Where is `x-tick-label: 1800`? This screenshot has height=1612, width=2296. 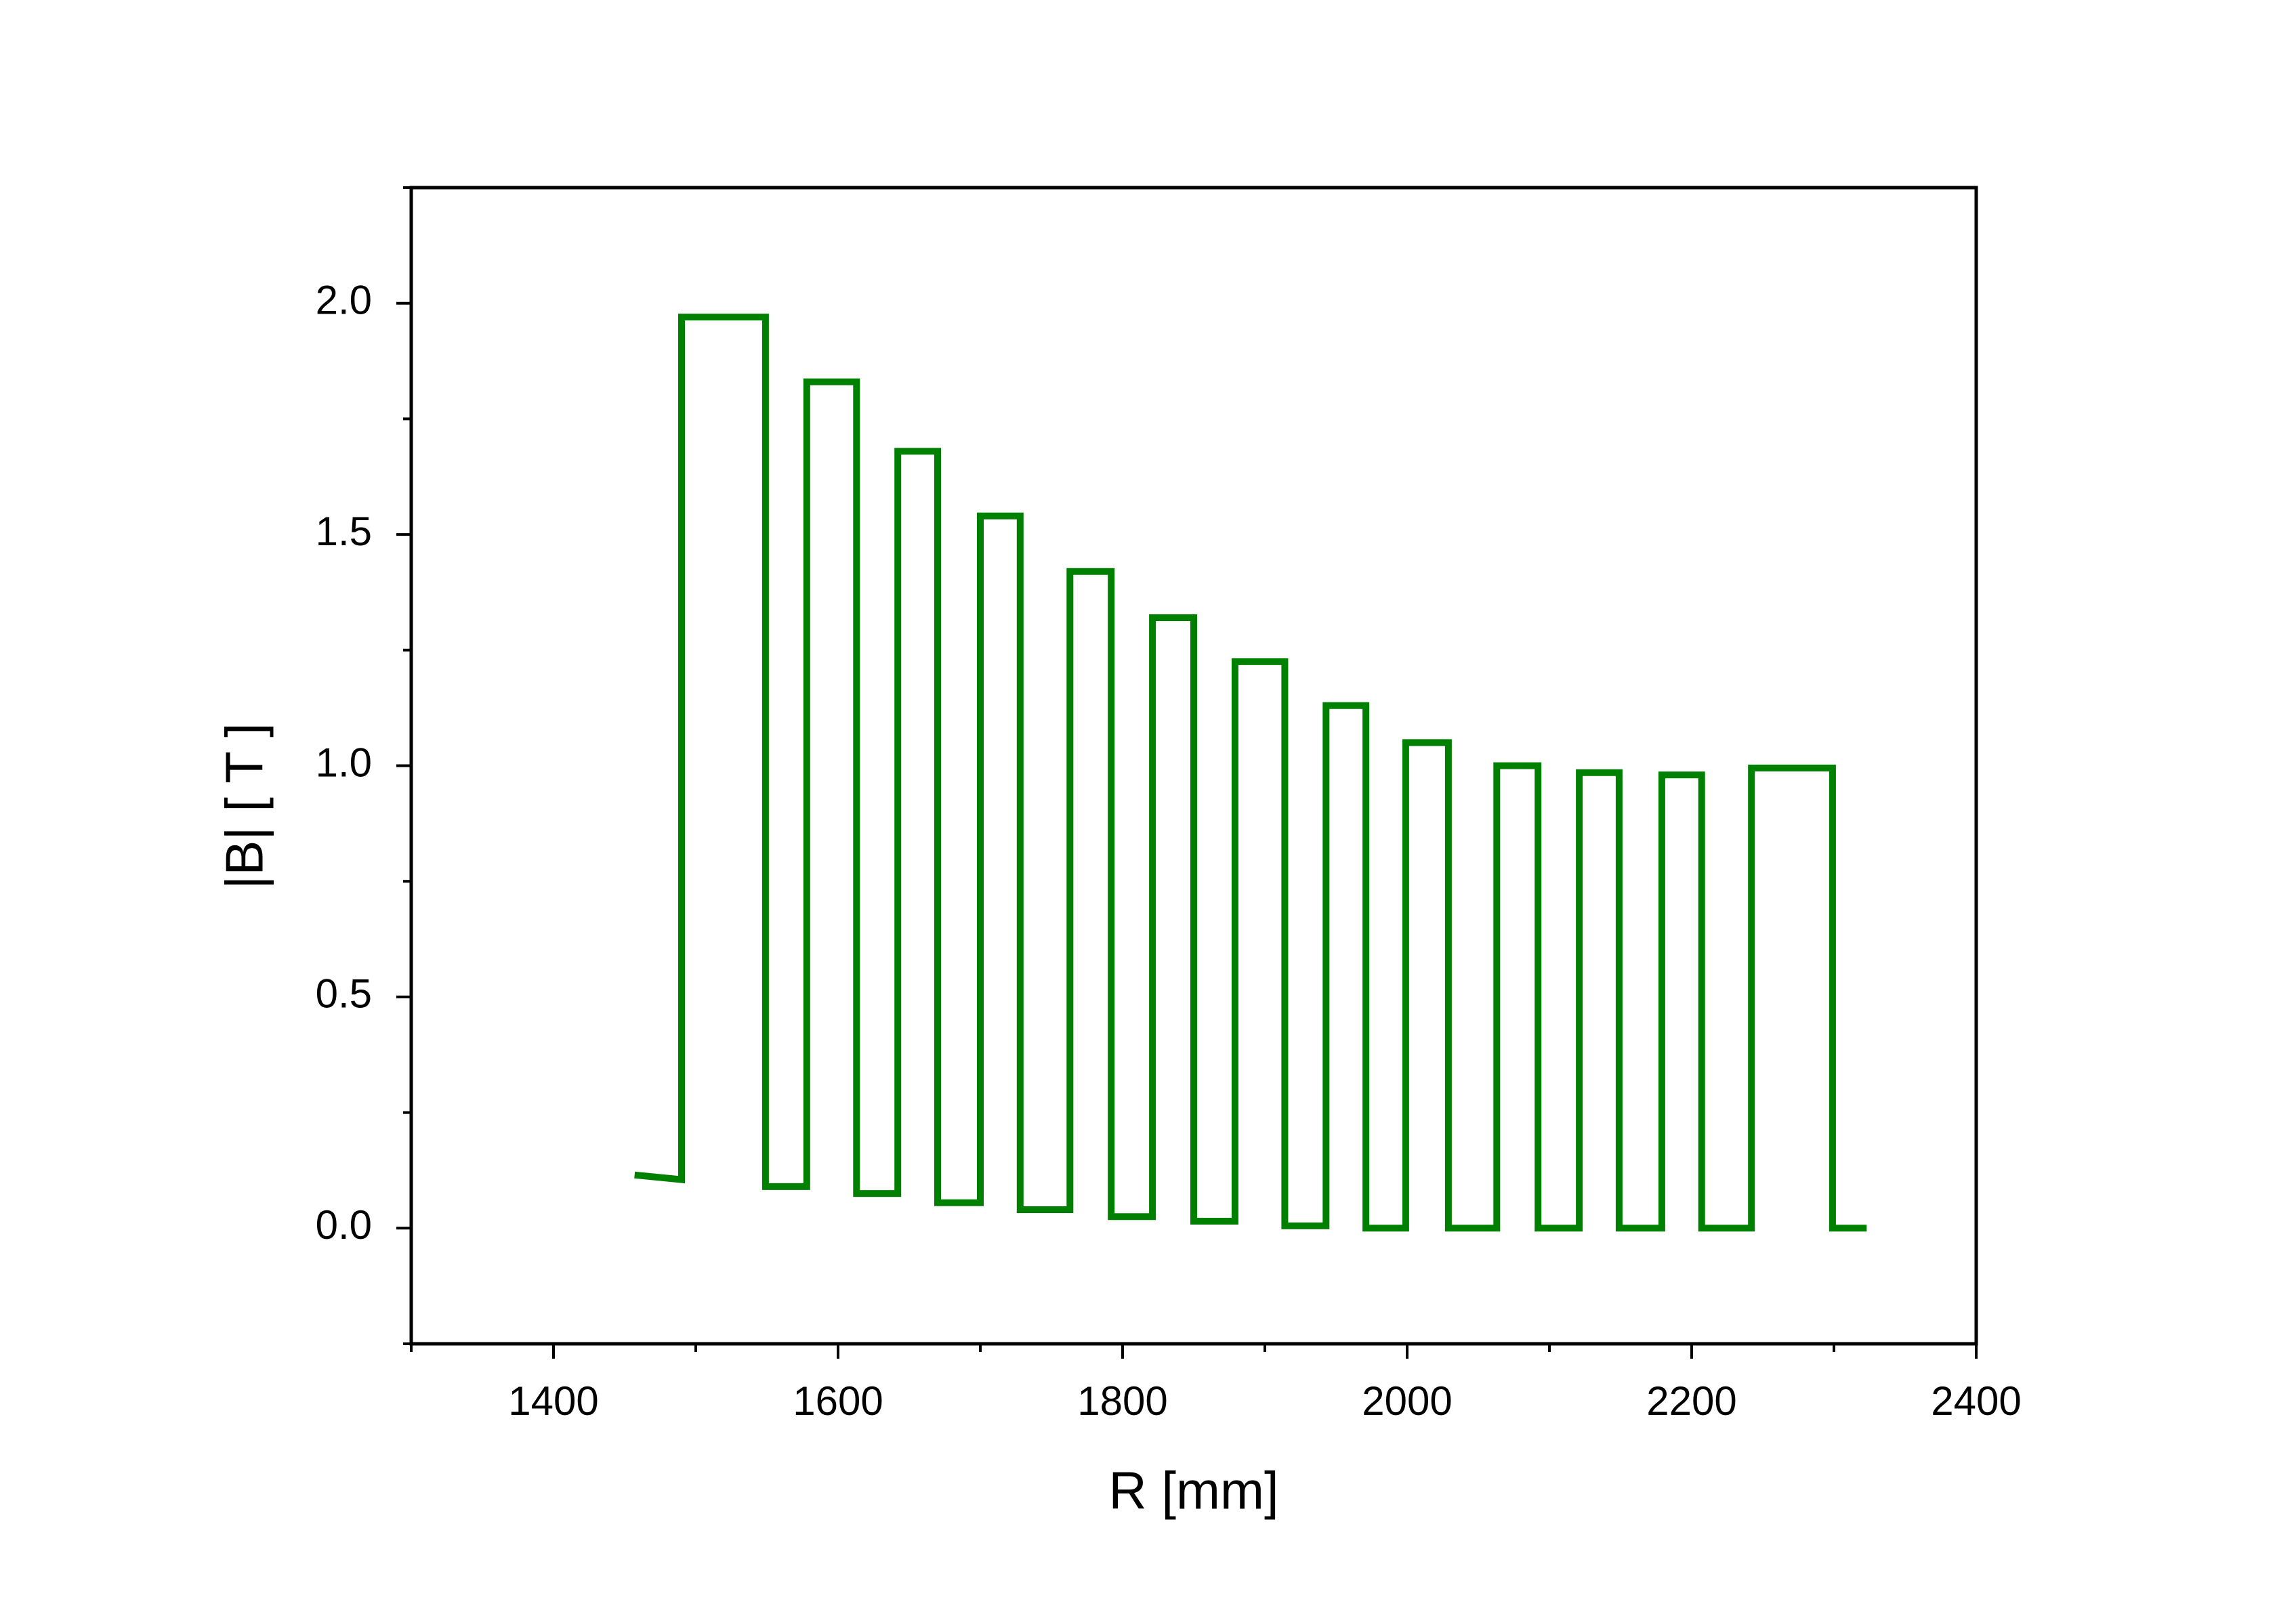
x-tick-label: 1800 is located at coordinates (1122, 1401).